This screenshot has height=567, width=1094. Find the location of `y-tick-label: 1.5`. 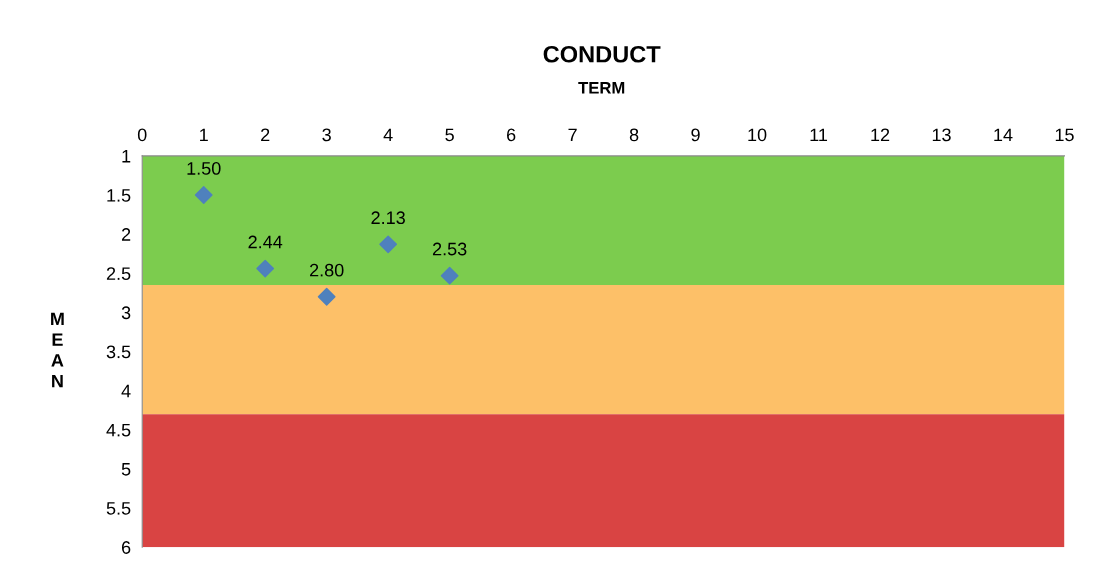

y-tick-label: 1.5 is located at coordinates (119, 195).